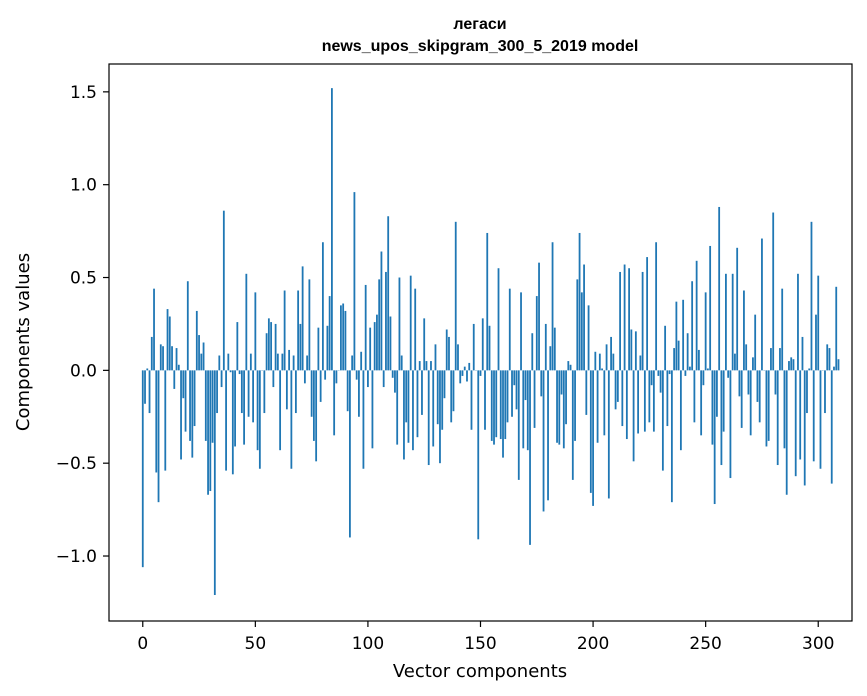 The height and width of the screenshot is (696, 867). I want to click on x-tick-label: 50, so click(256, 644).